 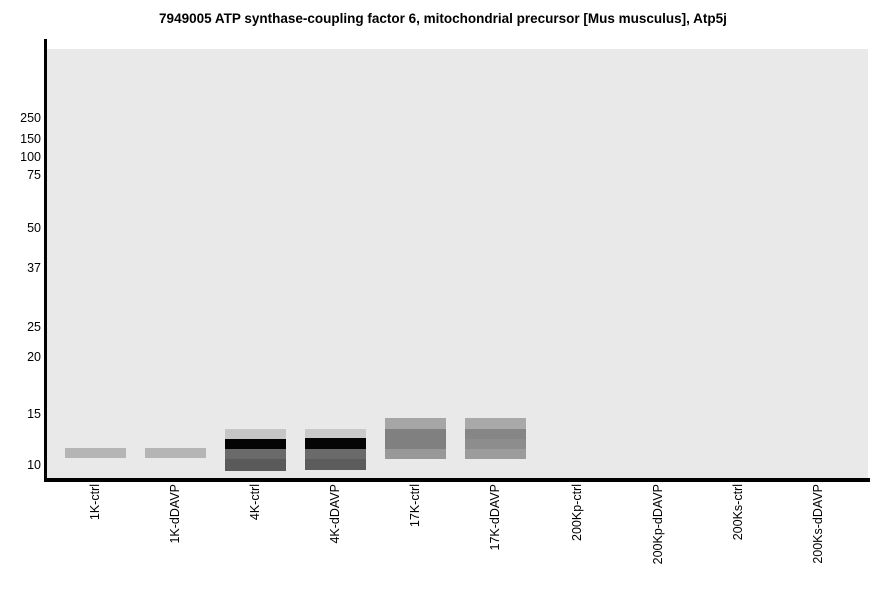 I want to click on mw-marker-15: 15, so click(x=34, y=414).